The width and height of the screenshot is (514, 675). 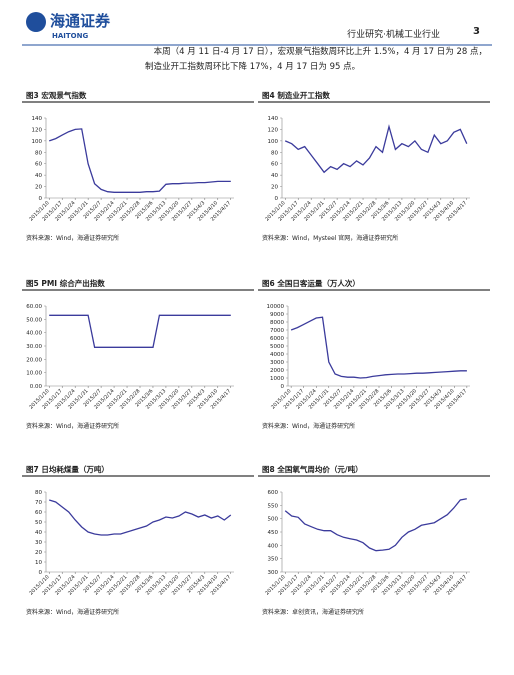 I want to click on y-tick-label: 20.00, so click(x=34, y=360).